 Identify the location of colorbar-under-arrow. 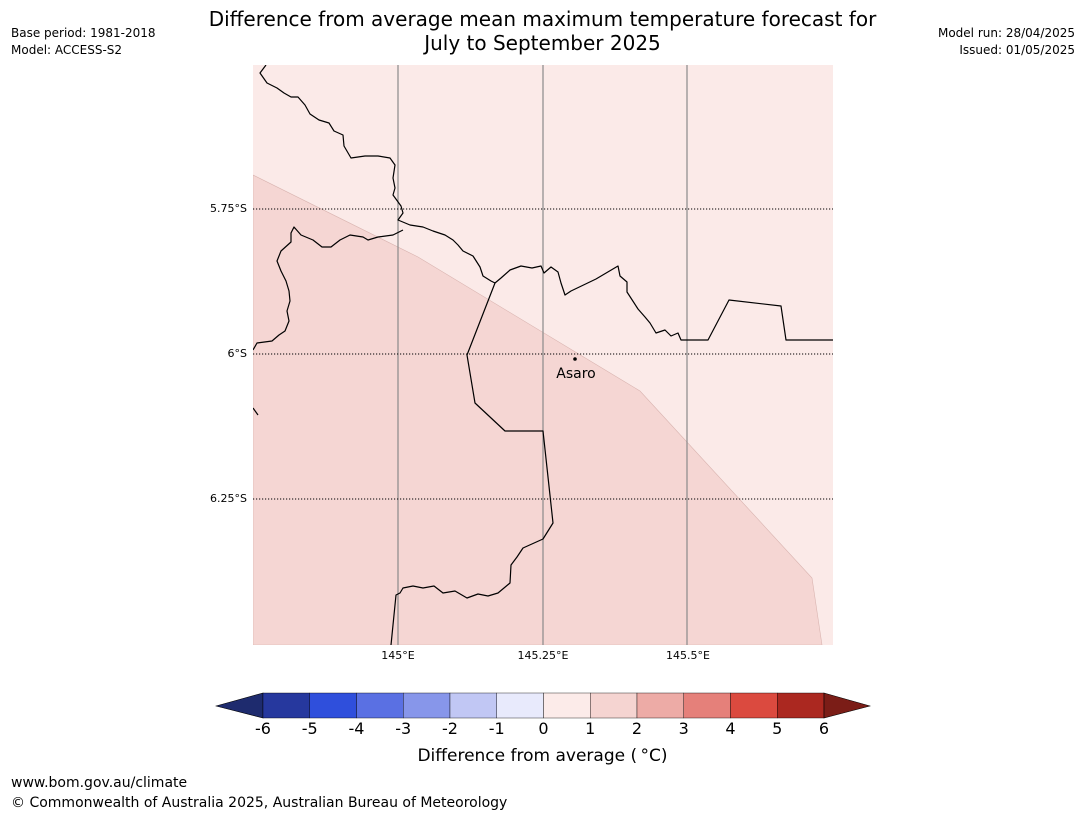
(239, 705).